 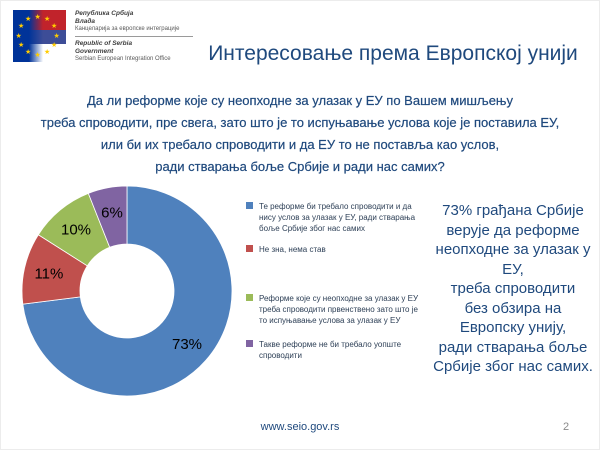 I want to click on logo-line-sr-3: Канцеларија за европске интеграције, so click(x=127, y=29).